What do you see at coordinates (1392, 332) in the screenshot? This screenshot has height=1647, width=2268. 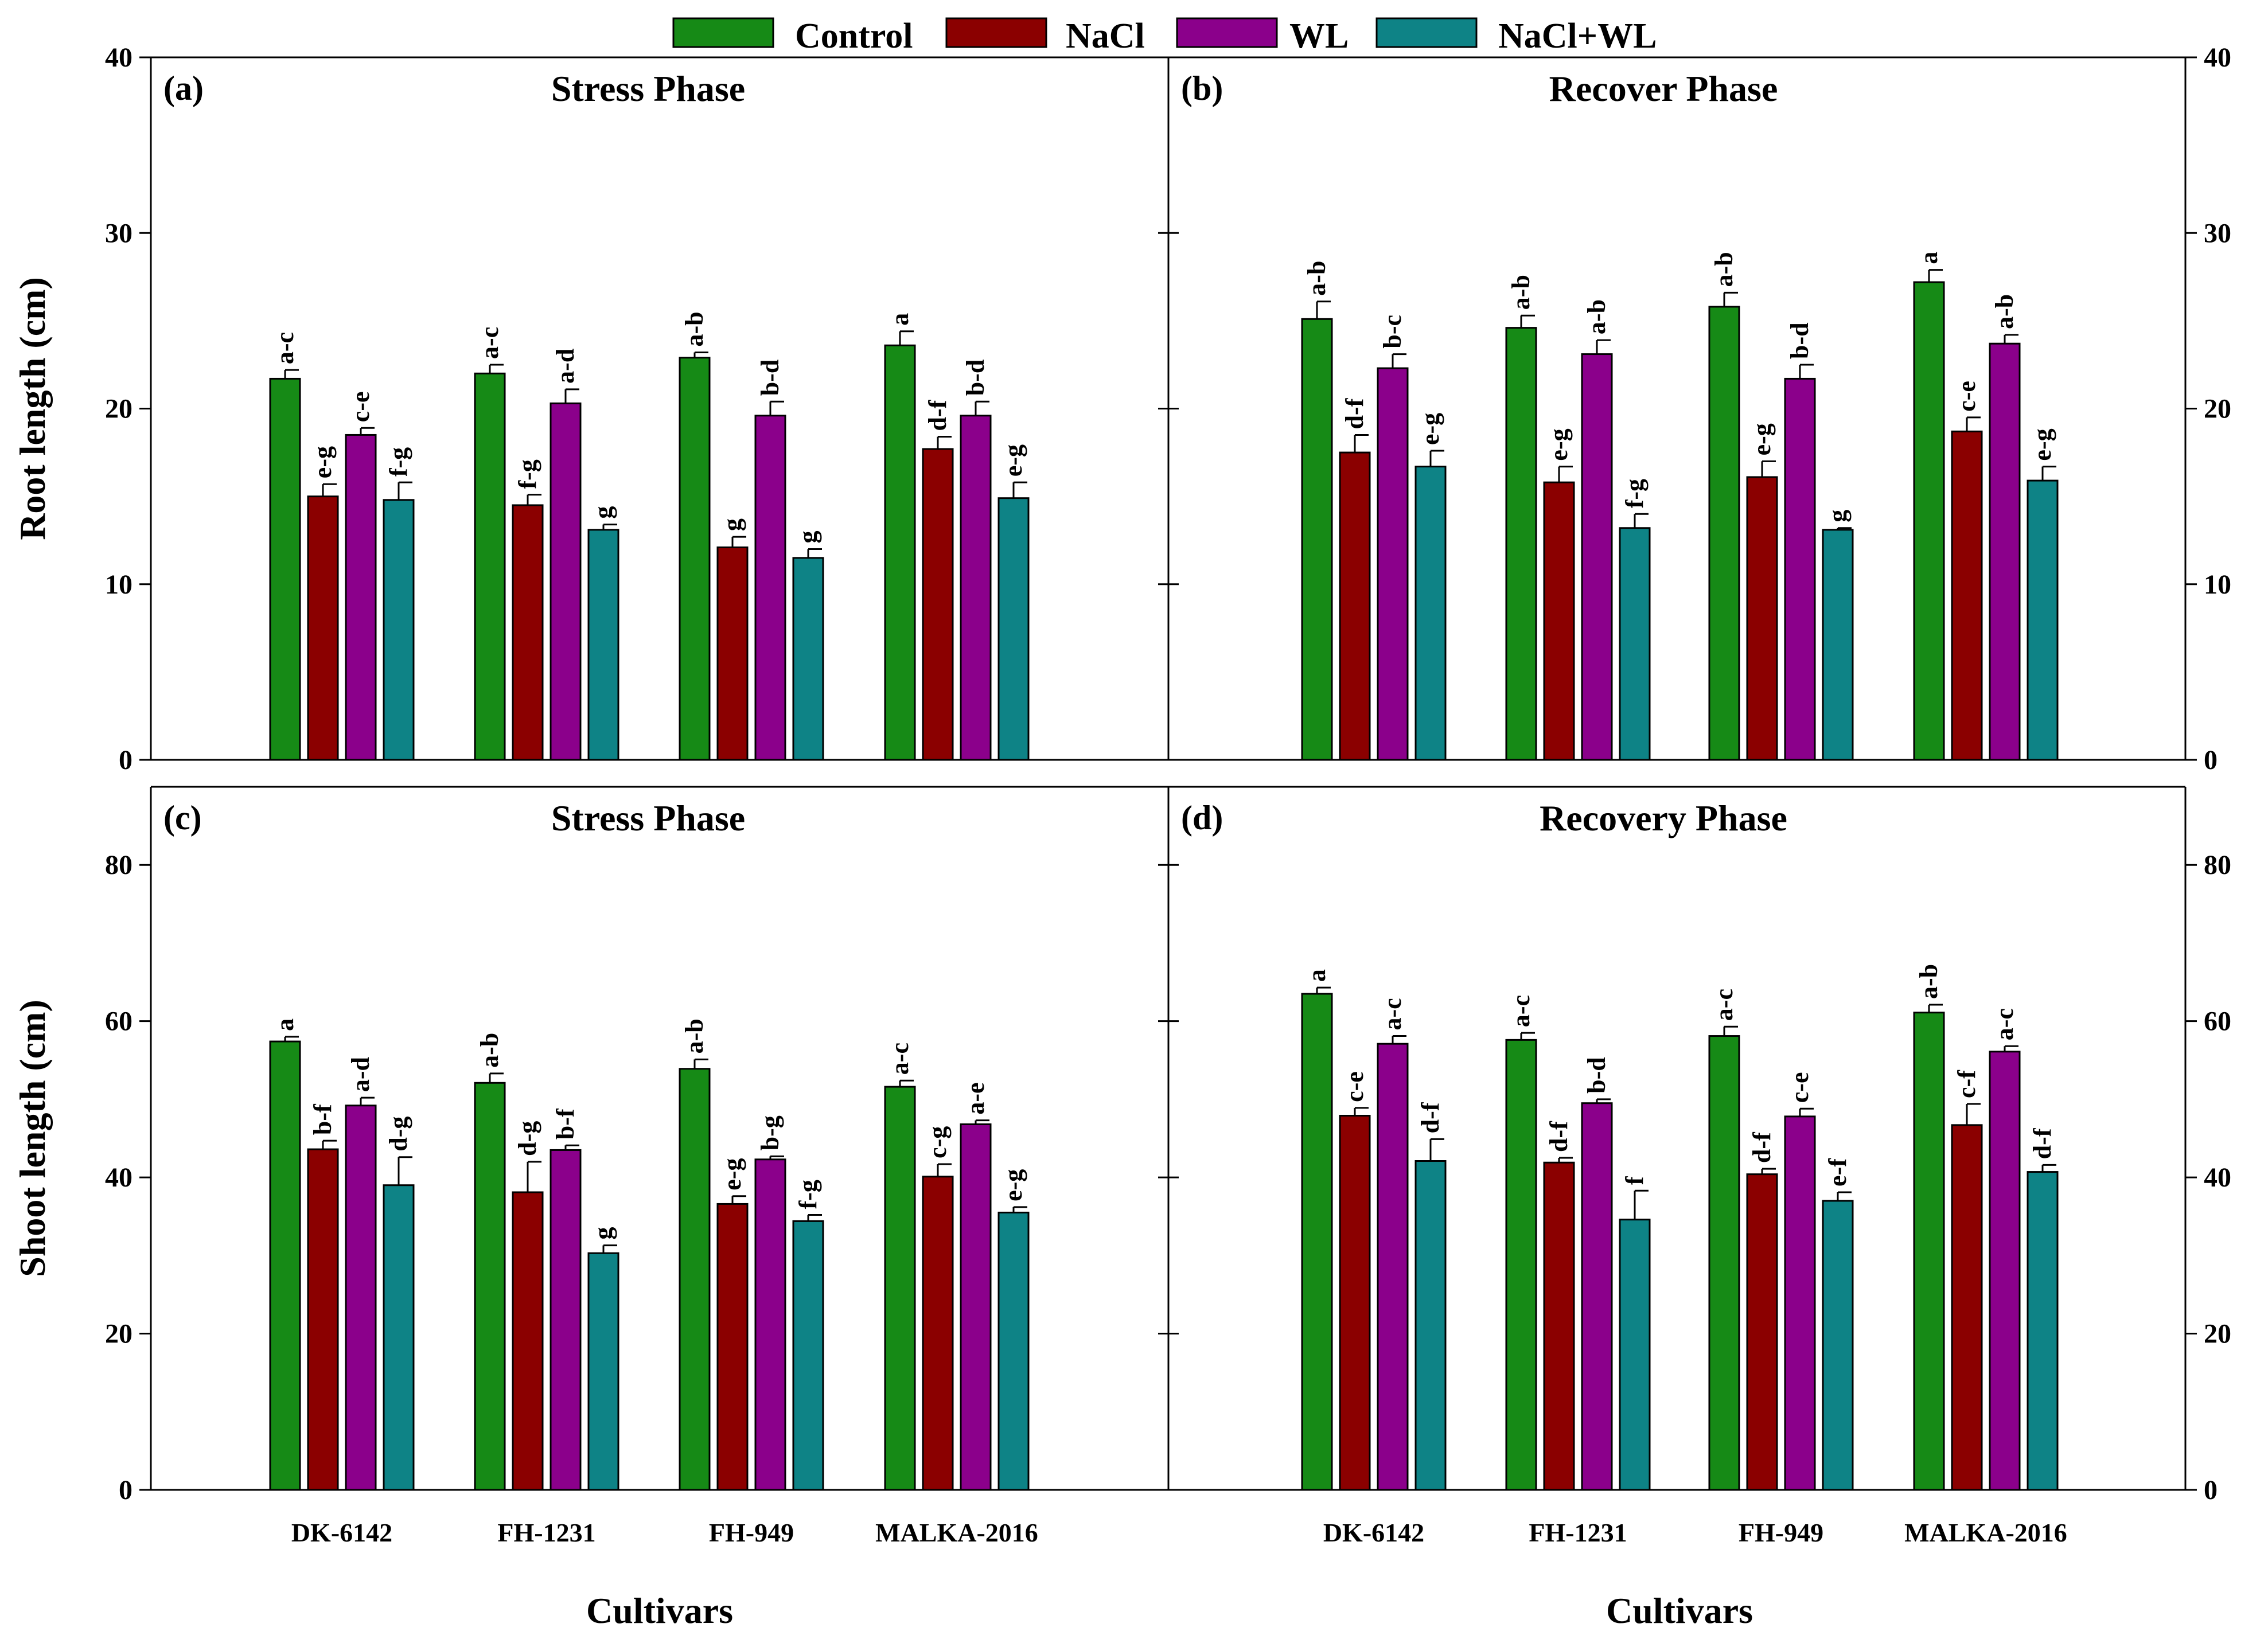 I see `significance-label: b-c` at bounding box center [1392, 332].